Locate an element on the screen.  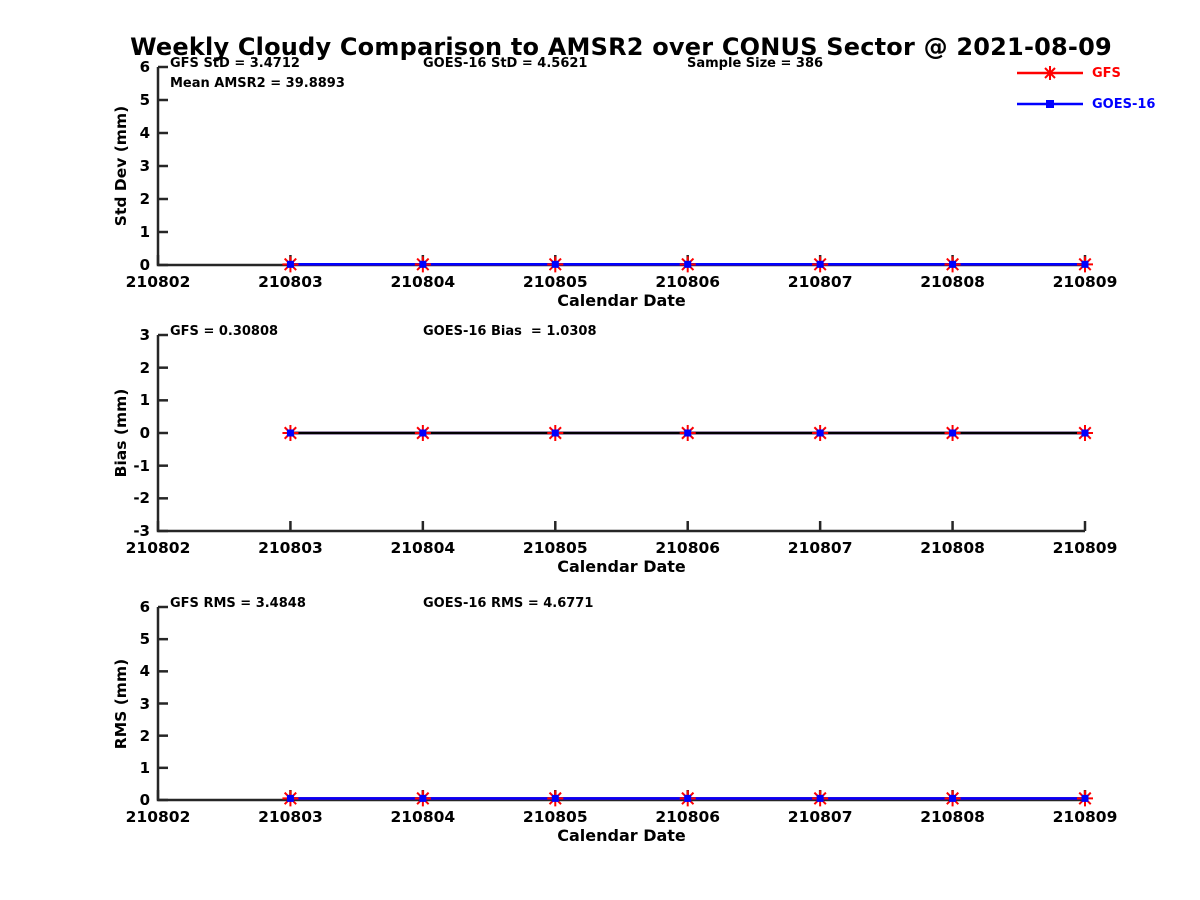
goes16-line-square-icon is located at coordinates (1050, 104).